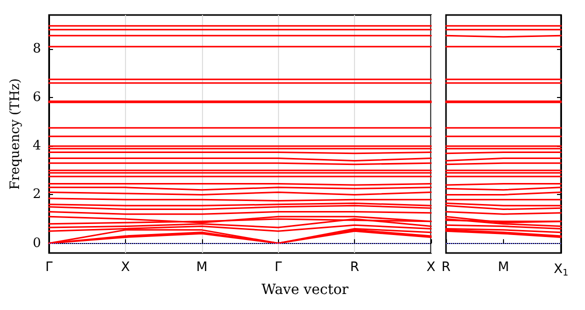 The width and height of the screenshot is (585, 310). Describe the element at coordinates (36, 194) in the screenshot. I see `y-tick-label: 2` at that location.